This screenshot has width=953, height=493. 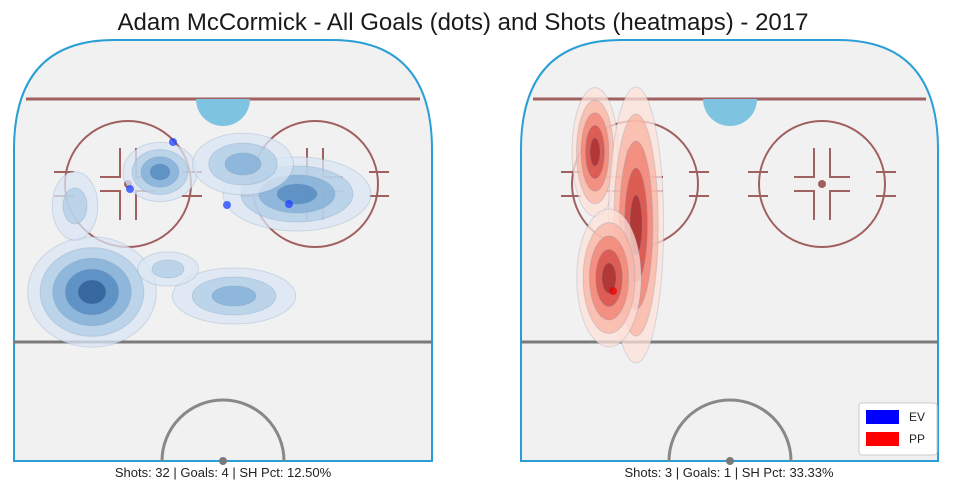 I want to click on rink-pp-dot-right, so click(x=822, y=184).